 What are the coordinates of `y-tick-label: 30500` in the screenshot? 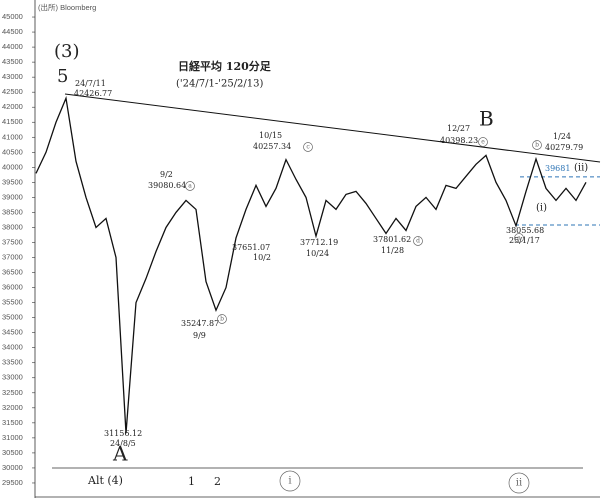 It's located at (12, 452).